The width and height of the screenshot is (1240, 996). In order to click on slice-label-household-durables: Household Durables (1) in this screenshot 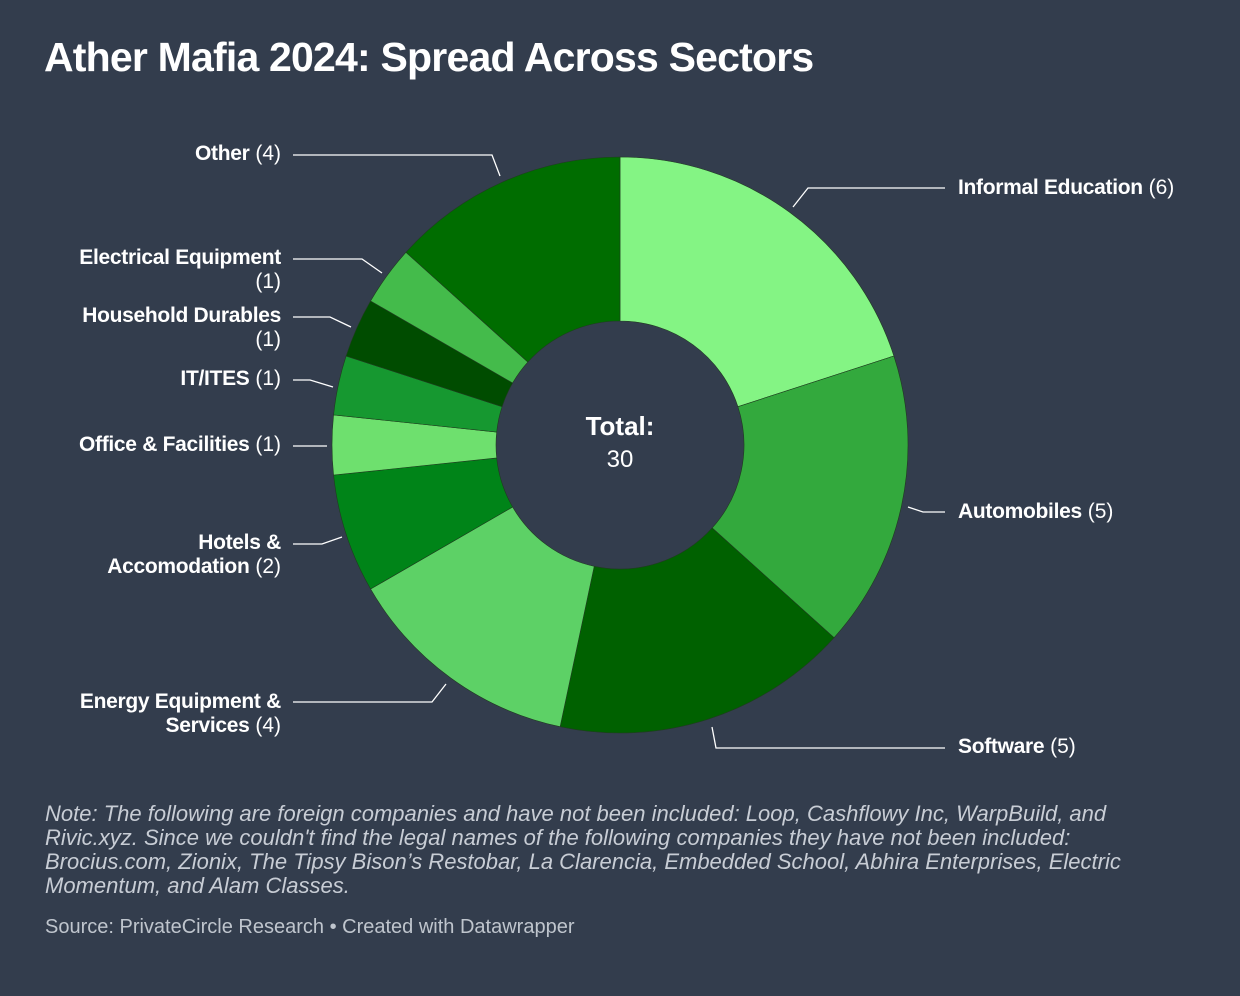, I will do `click(181, 327)`.